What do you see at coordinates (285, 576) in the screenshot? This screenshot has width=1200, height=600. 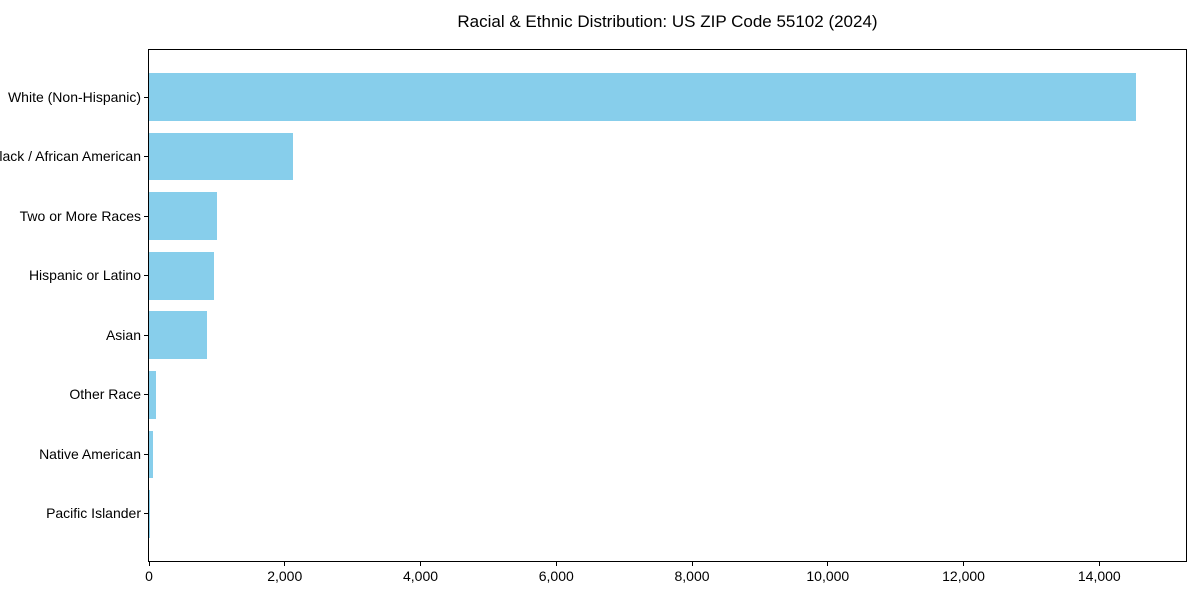 I see `x-tick-label: 2,000` at bounding box center [285, 576].